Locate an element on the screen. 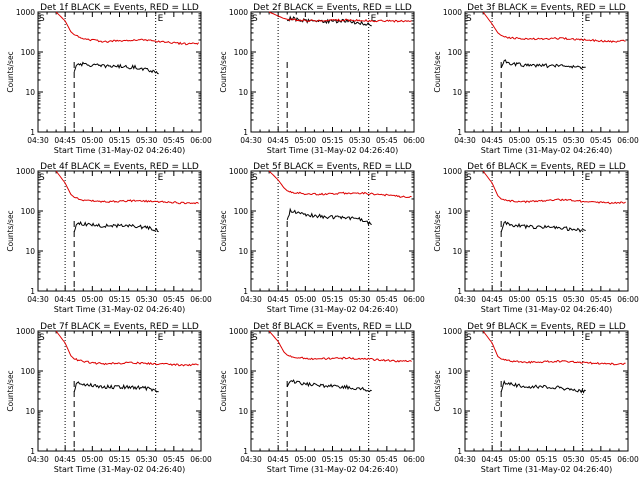 This screenshot has width=640, height=480. panel-title: Det 8f BLACK = Events, RED = LLD is located at coordinates (332, 327).